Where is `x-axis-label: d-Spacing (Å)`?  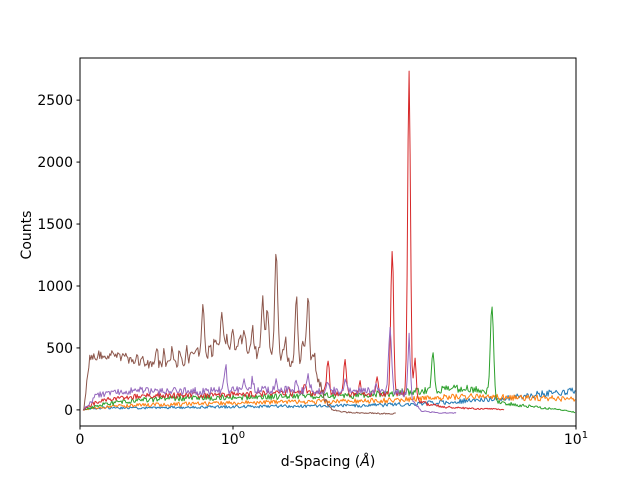
x-axis-label: d-Spacing (Å) is located at coordinates (328, 462).